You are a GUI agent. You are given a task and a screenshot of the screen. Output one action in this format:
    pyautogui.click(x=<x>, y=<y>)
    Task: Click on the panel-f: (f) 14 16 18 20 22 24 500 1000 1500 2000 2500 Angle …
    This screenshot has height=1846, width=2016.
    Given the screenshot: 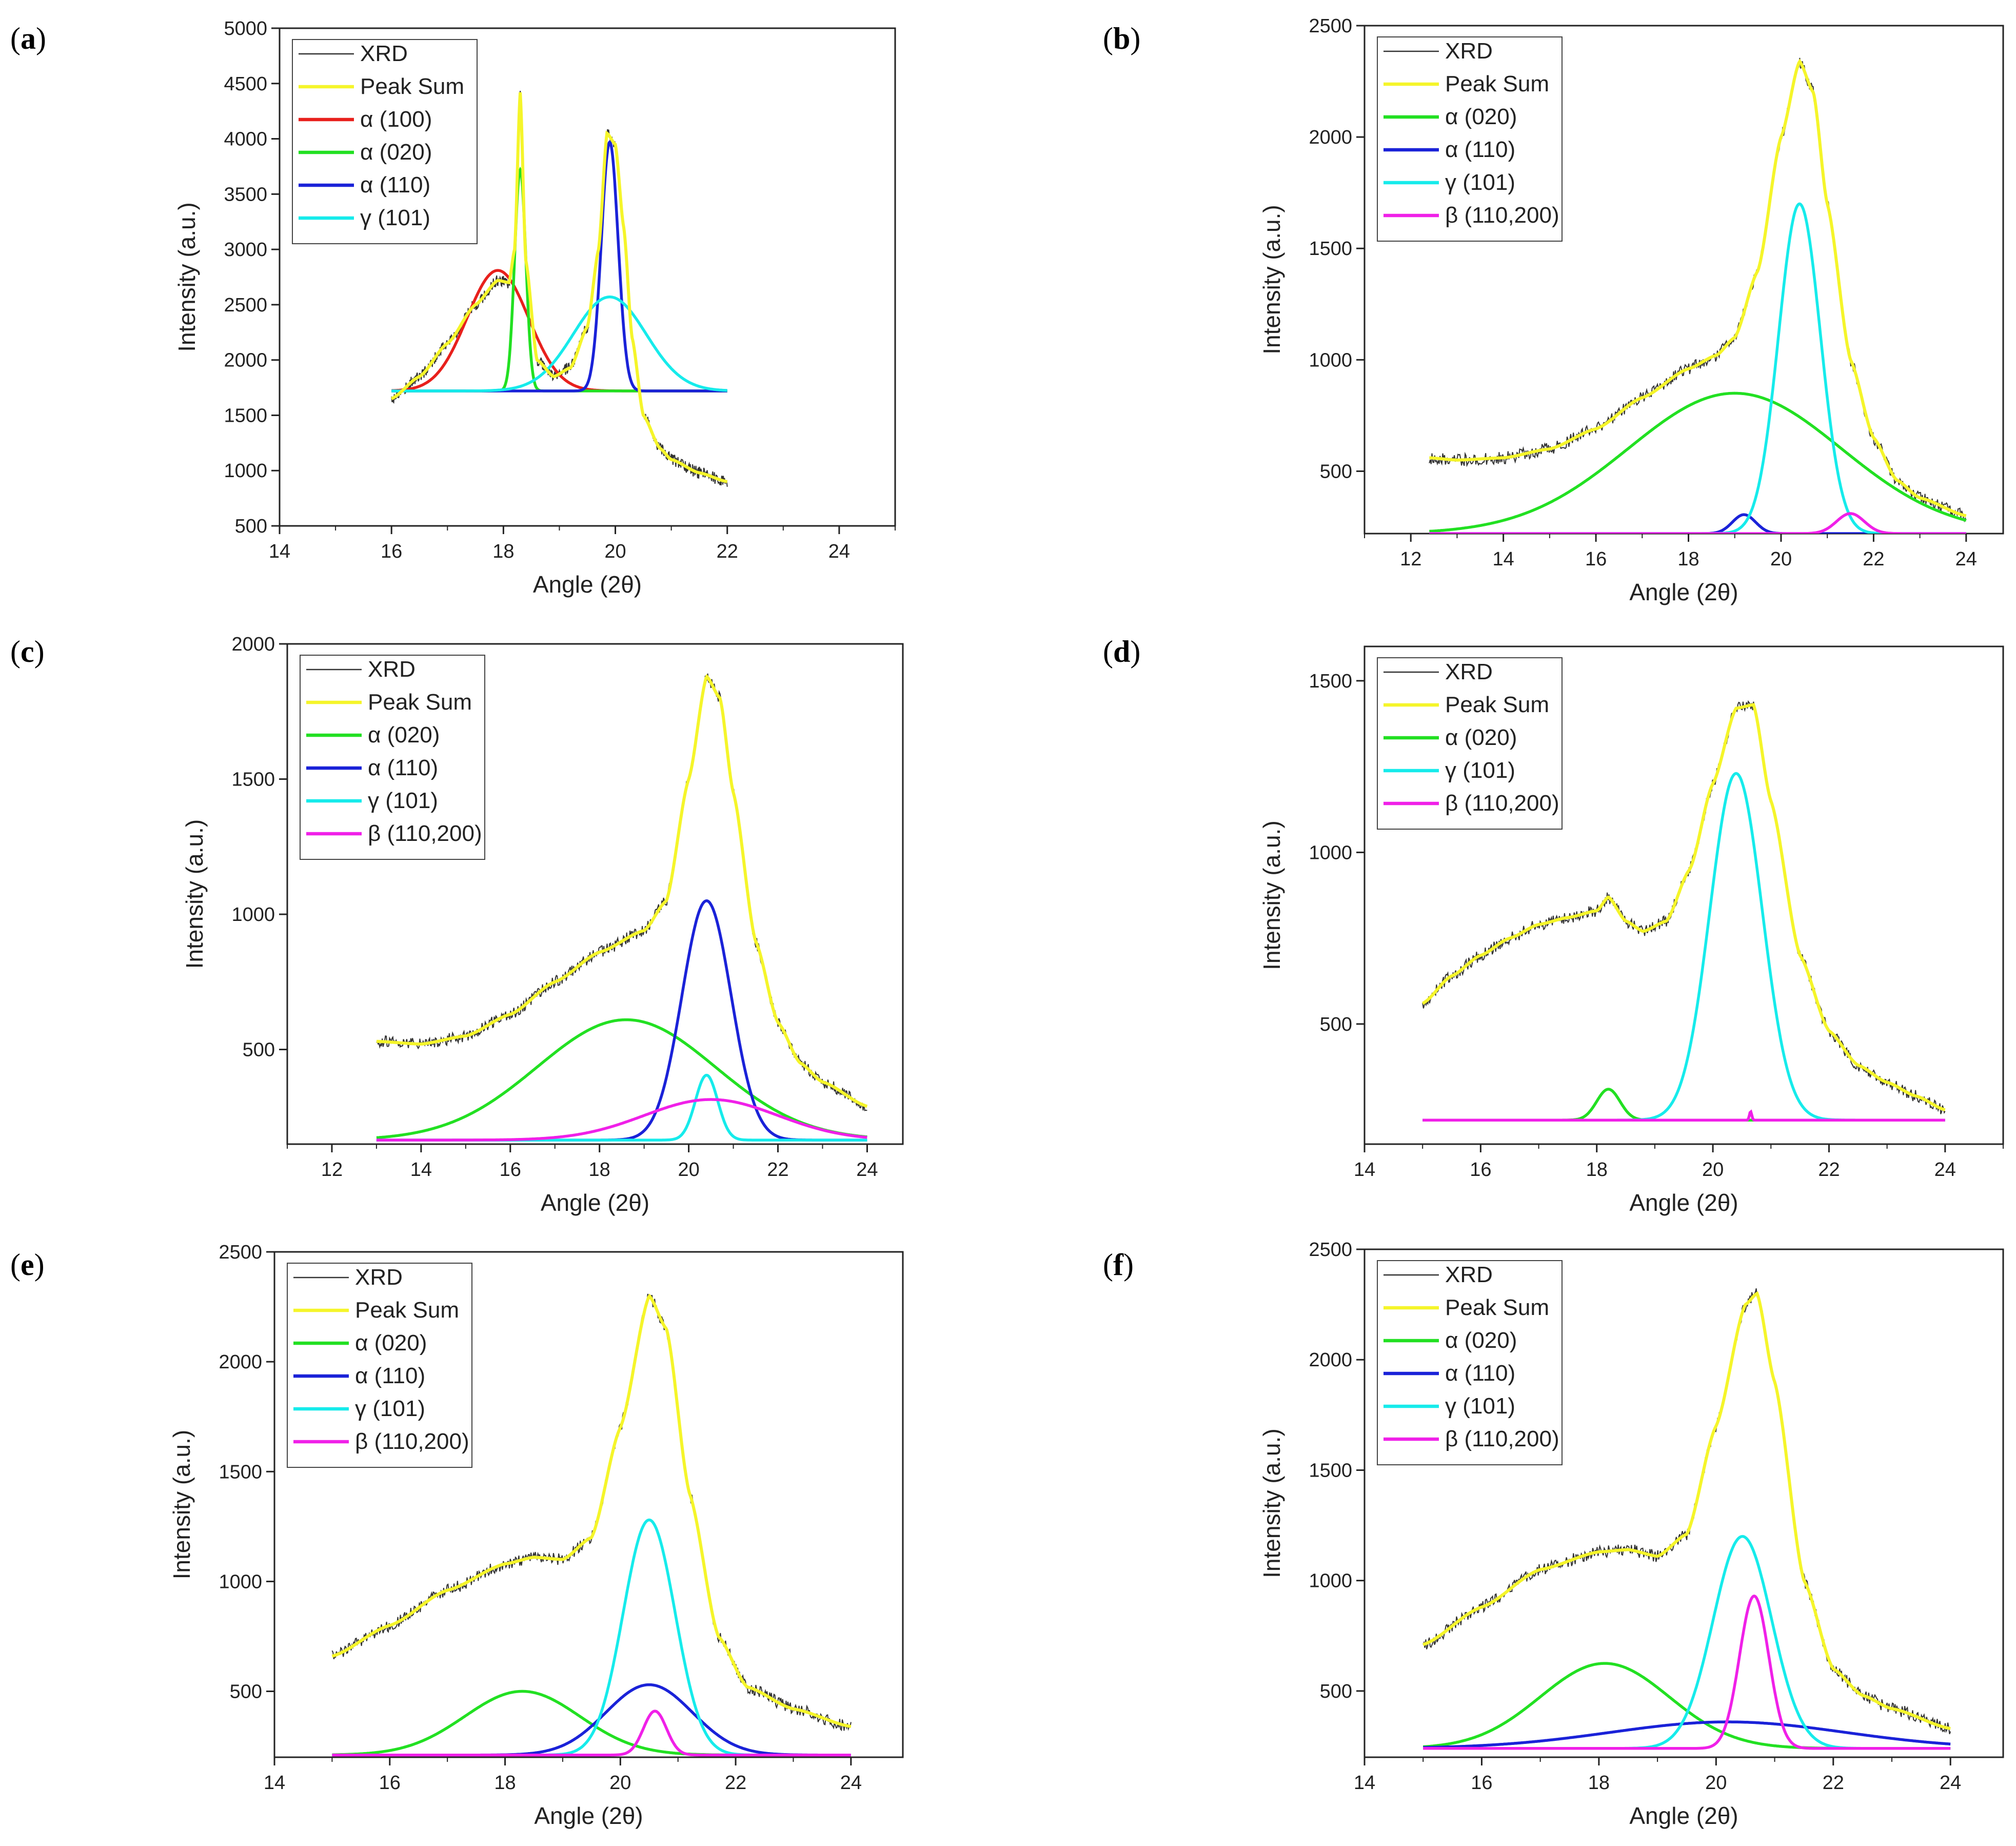 What is the action you would take?
    pyautogui.click(x=1554, y=1534)
    